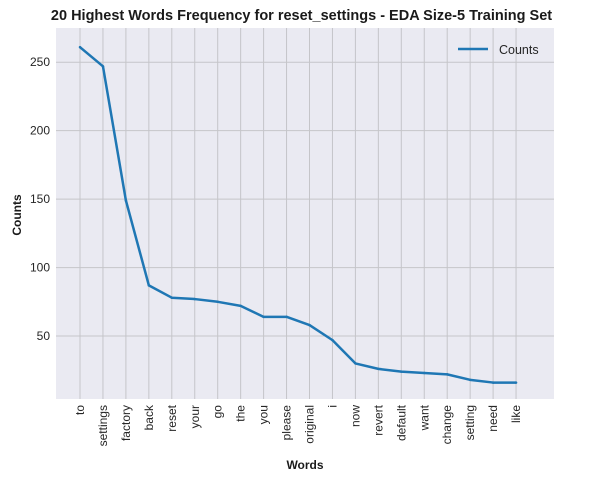  I want to click on y-axis-label: Counts, so click(17, 215).